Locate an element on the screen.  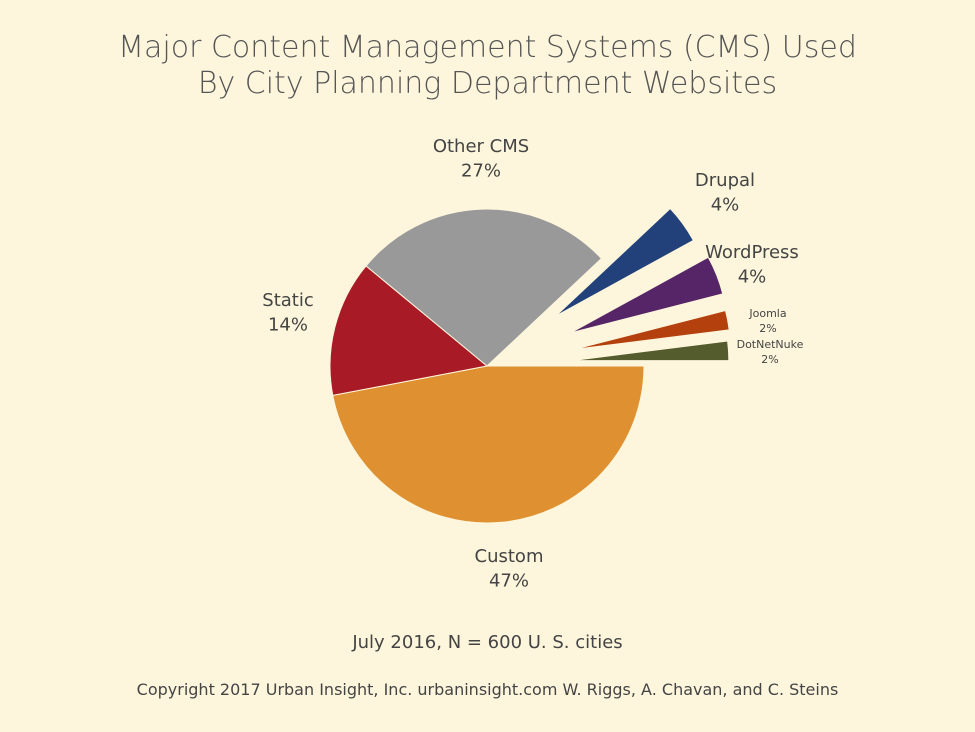
pie-slice-static is located at coordinates (409, 331).